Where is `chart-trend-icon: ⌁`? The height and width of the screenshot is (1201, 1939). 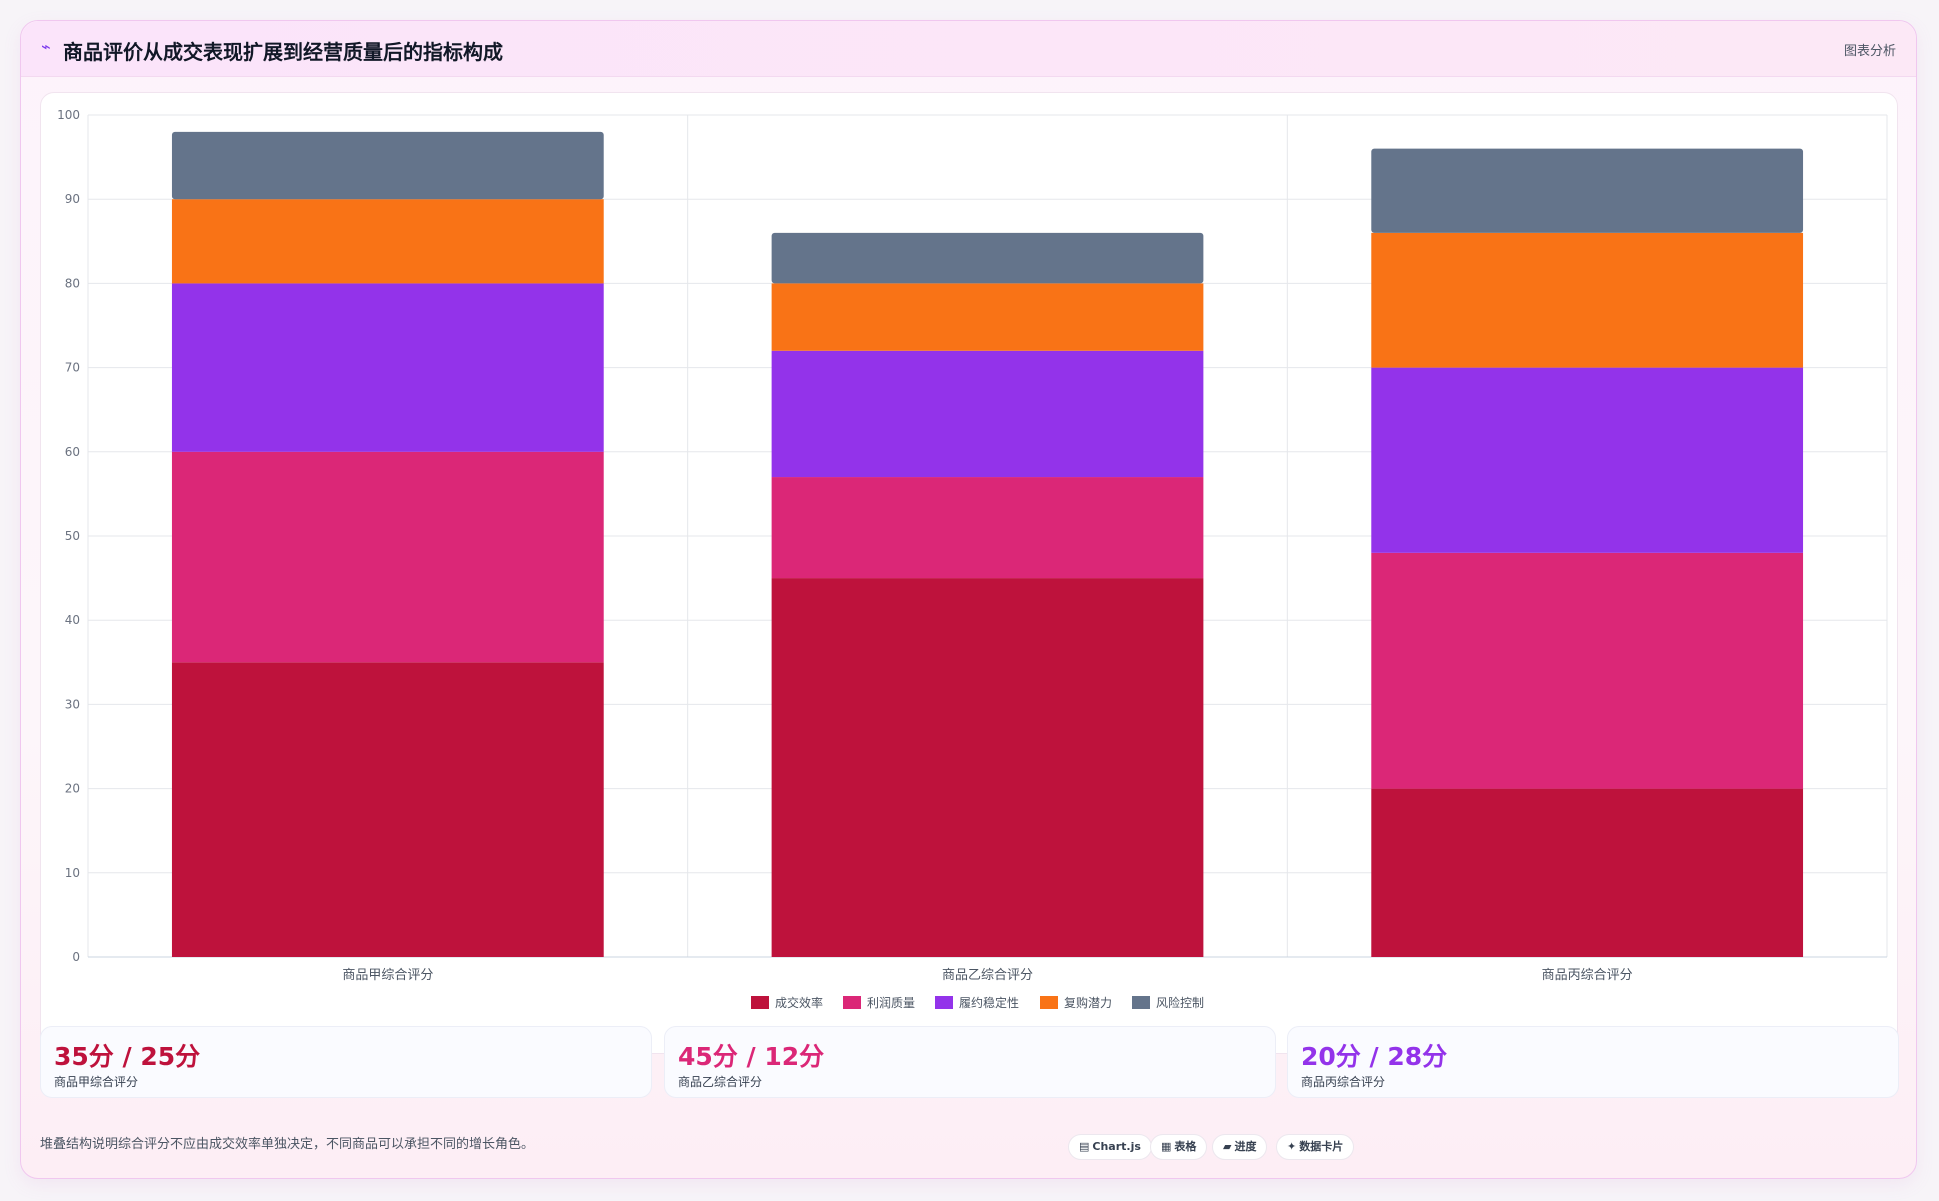
chart-trend-icon: ⌁ is located at coordinates (46, 46).